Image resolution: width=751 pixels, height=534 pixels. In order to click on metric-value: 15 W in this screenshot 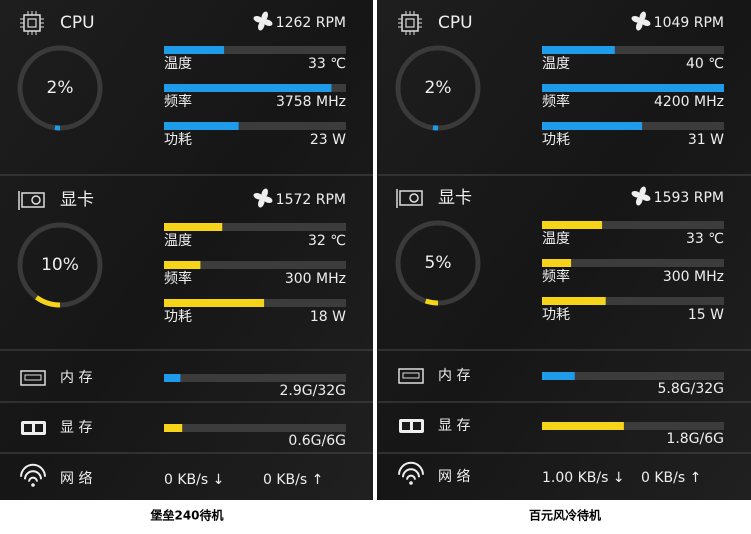, I will do `click(706, 315)`.